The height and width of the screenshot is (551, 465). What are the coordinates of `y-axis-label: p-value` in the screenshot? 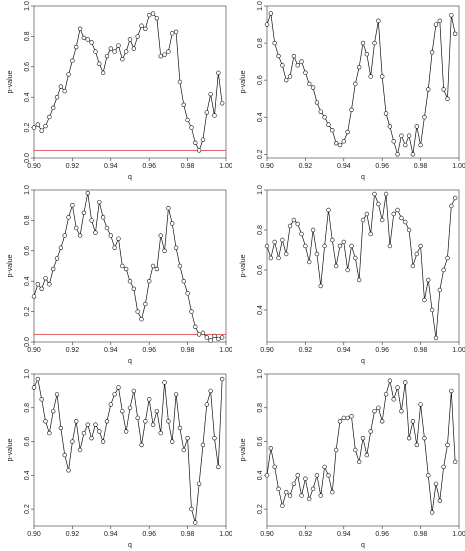 It's located at (243, 449).